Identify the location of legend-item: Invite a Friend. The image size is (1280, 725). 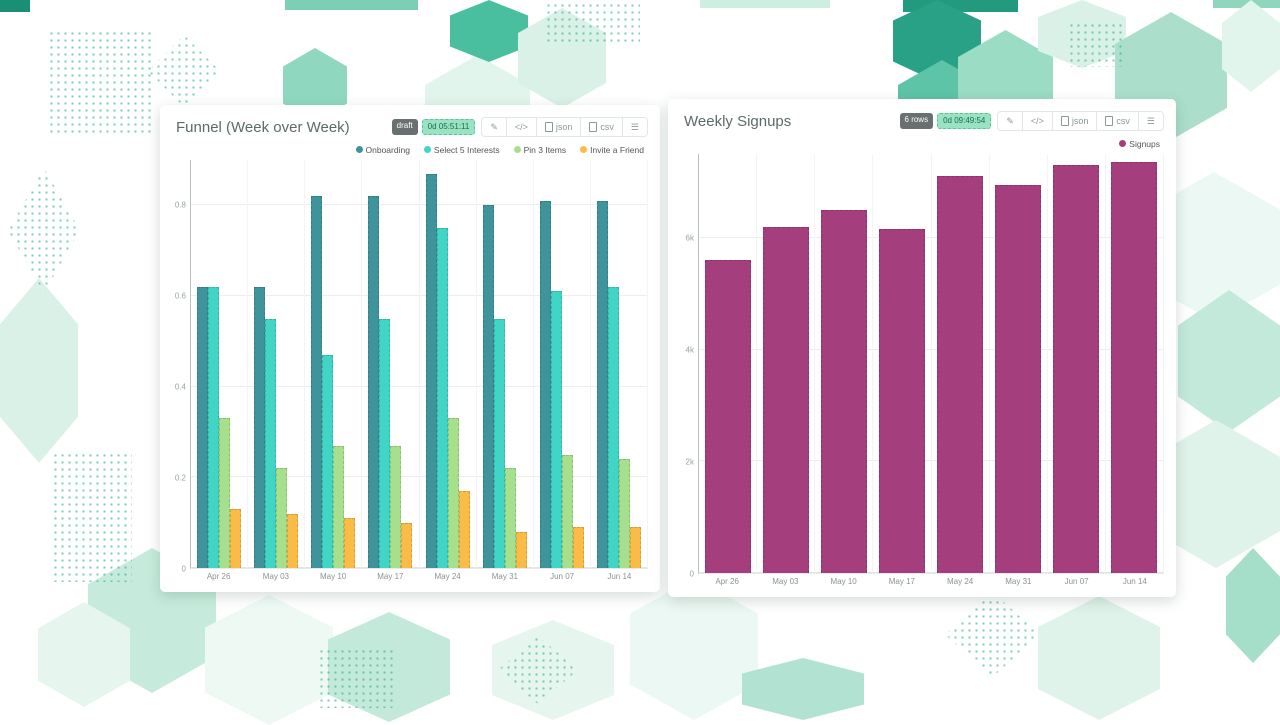
(612, 149).